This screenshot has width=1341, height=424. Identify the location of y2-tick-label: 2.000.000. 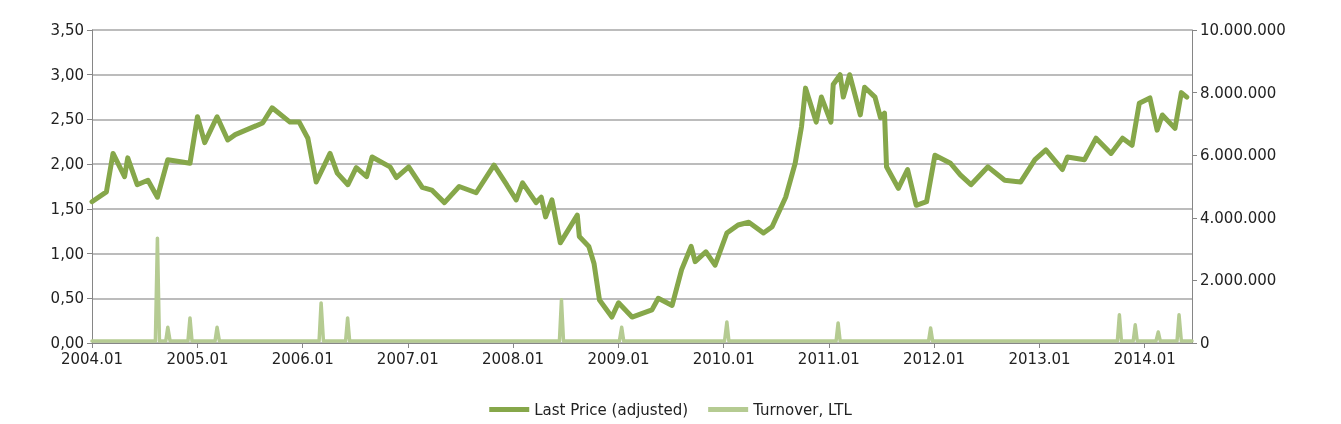
(1238, 280).